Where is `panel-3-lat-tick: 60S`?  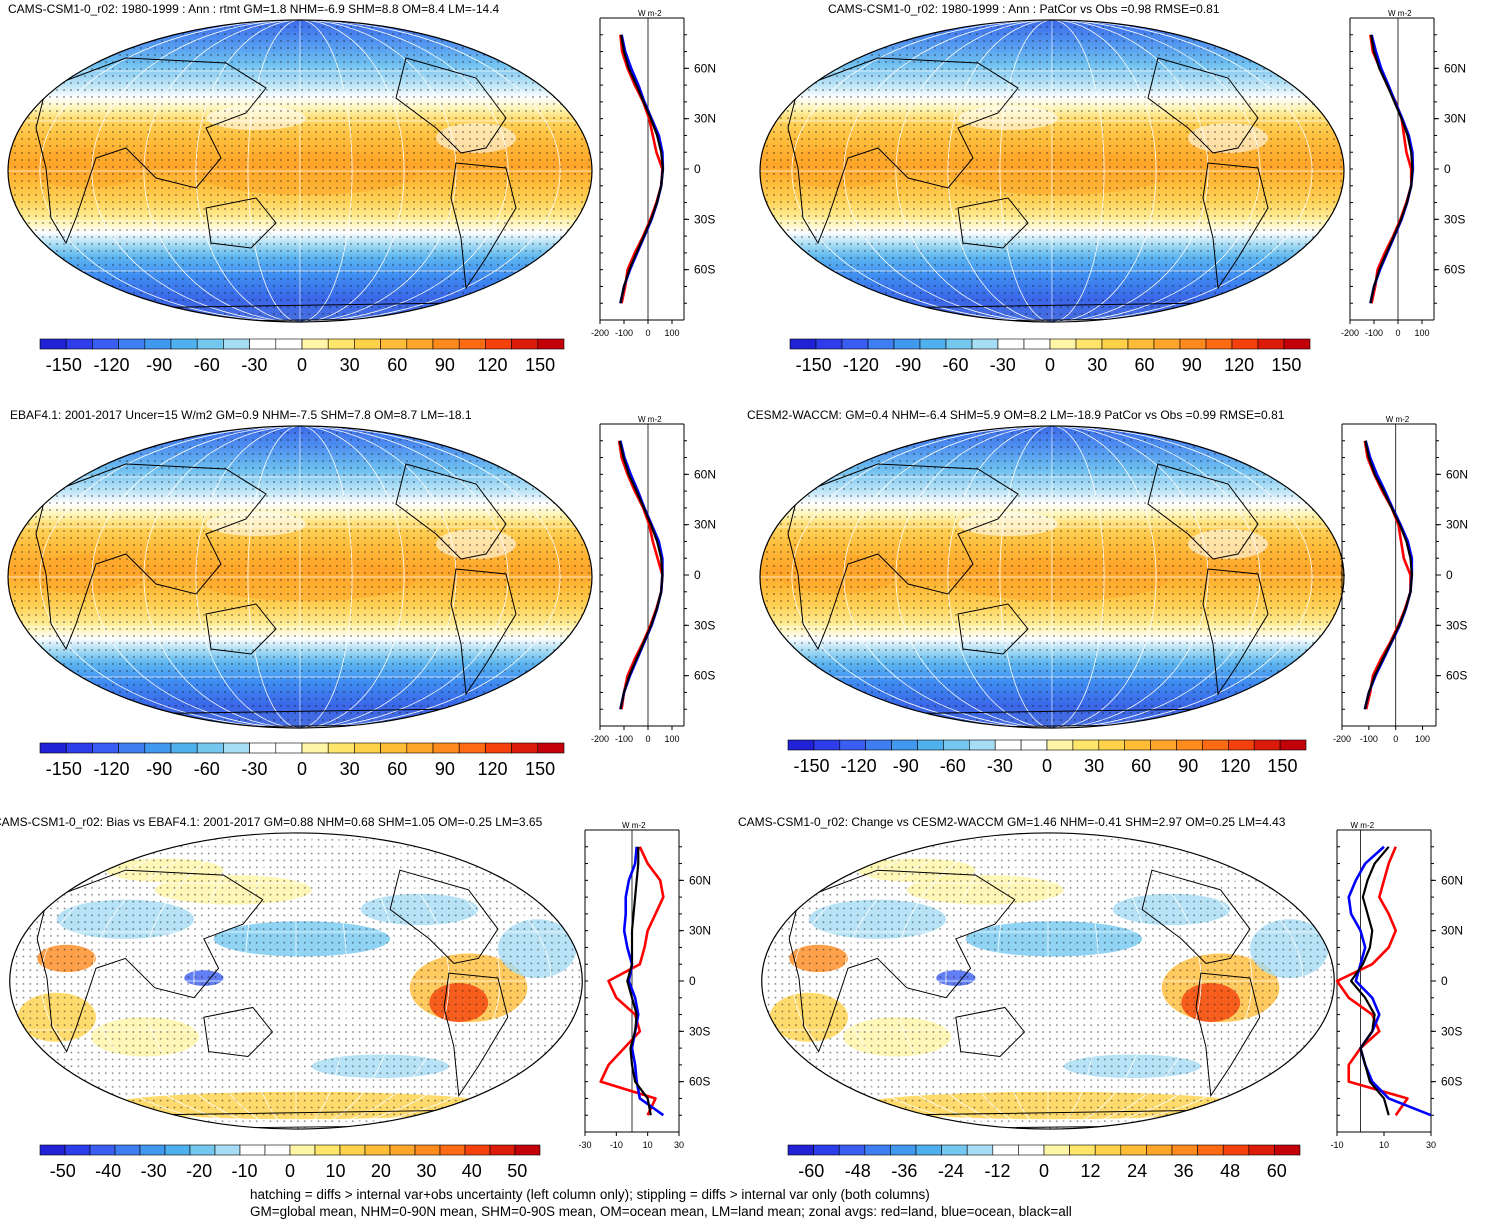
panel-3-lat-tick: 60S is located at coordinates (704, 676).